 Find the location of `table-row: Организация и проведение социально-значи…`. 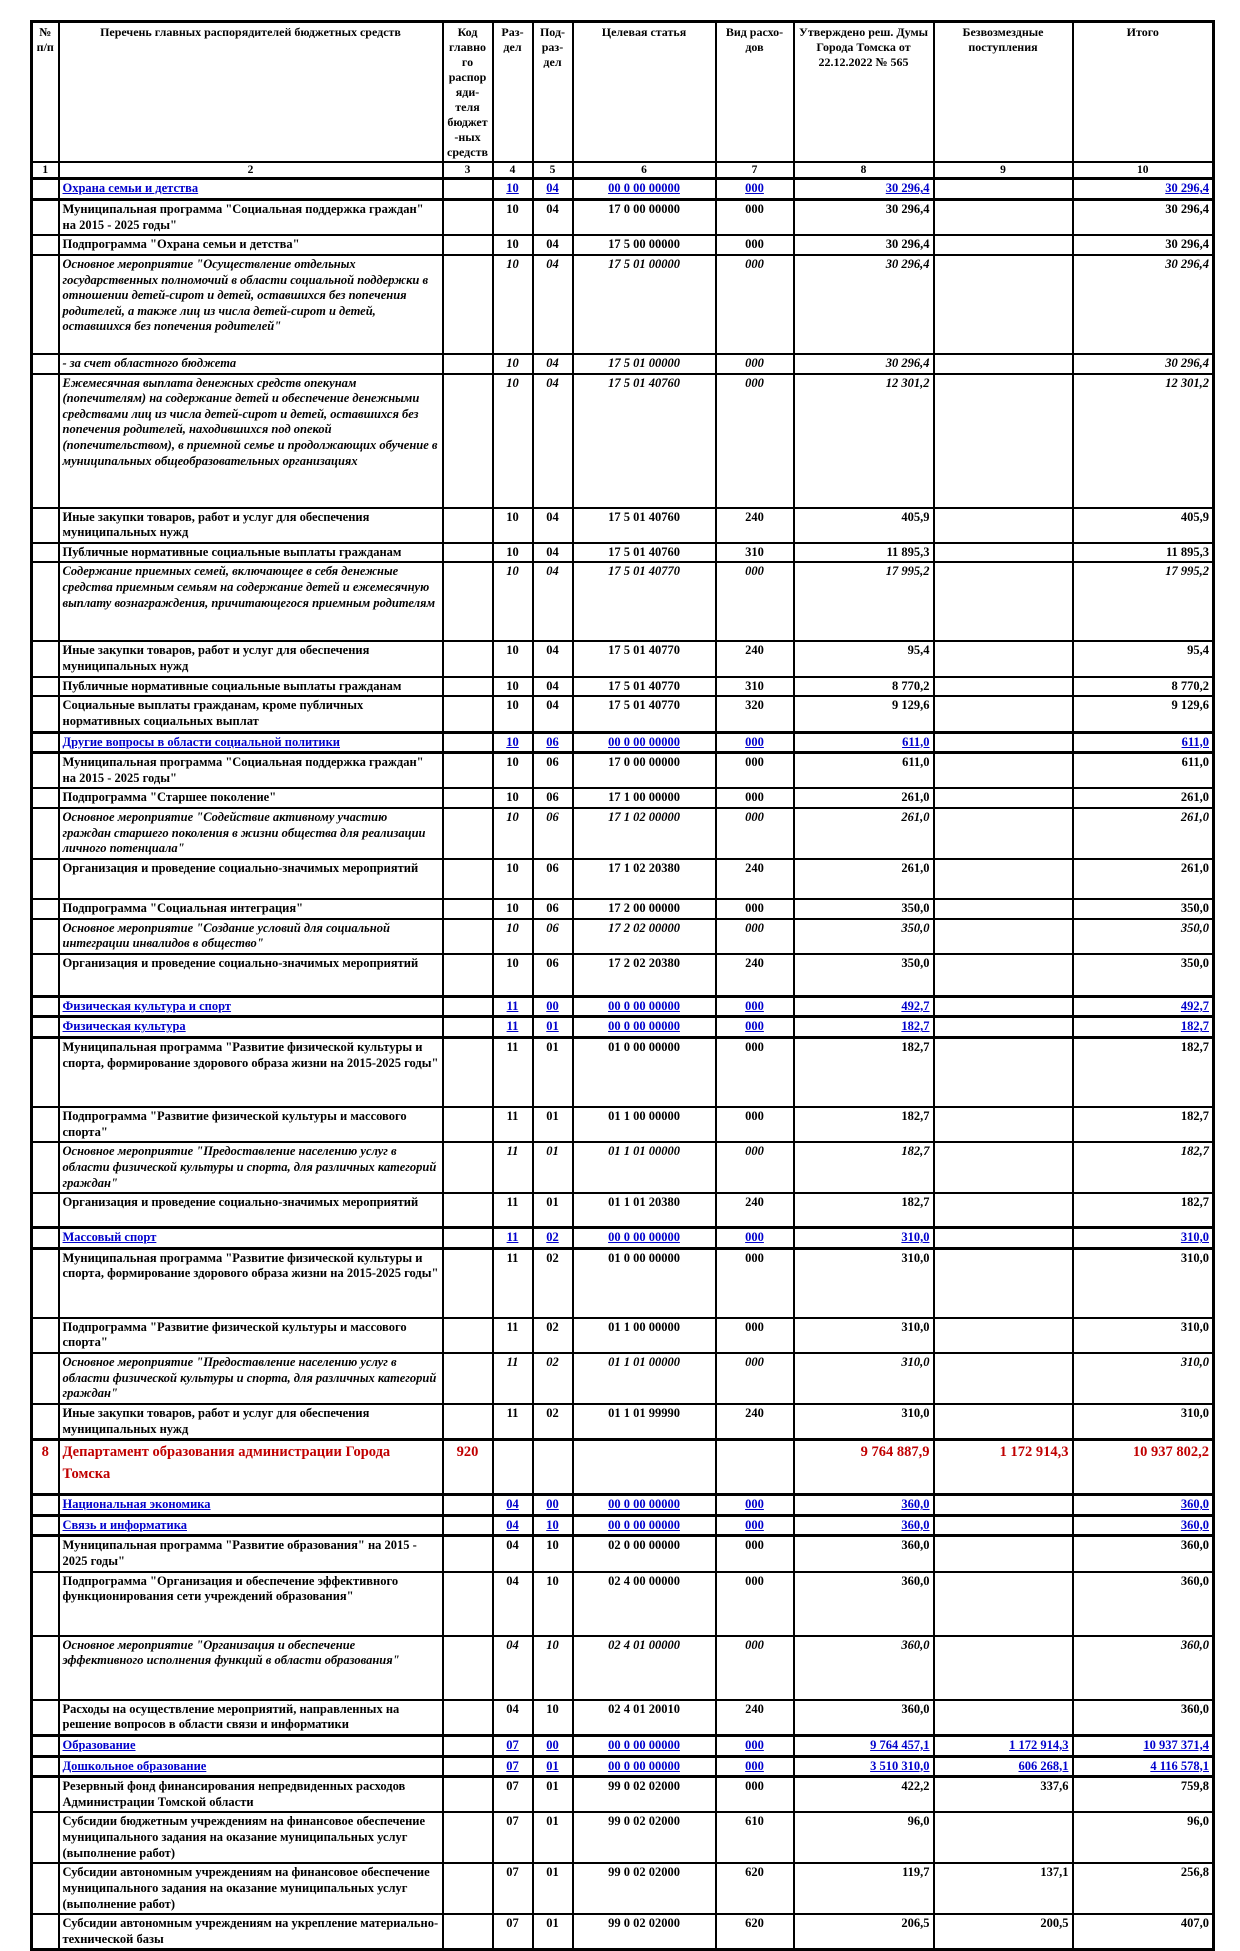

table-row: Организация и проведение социально-значи… is located at coordinates (622, 878).